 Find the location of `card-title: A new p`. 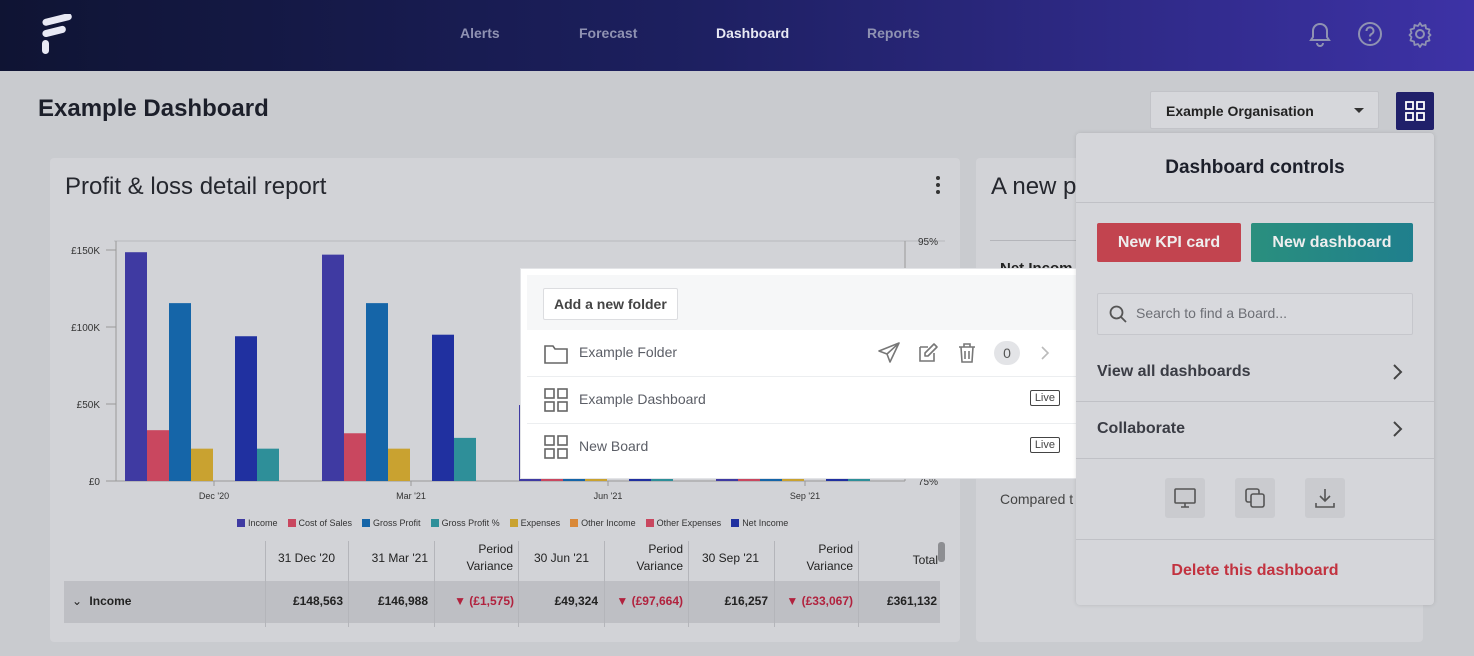

card-title: A new p is located at coordinates (1034, 186).